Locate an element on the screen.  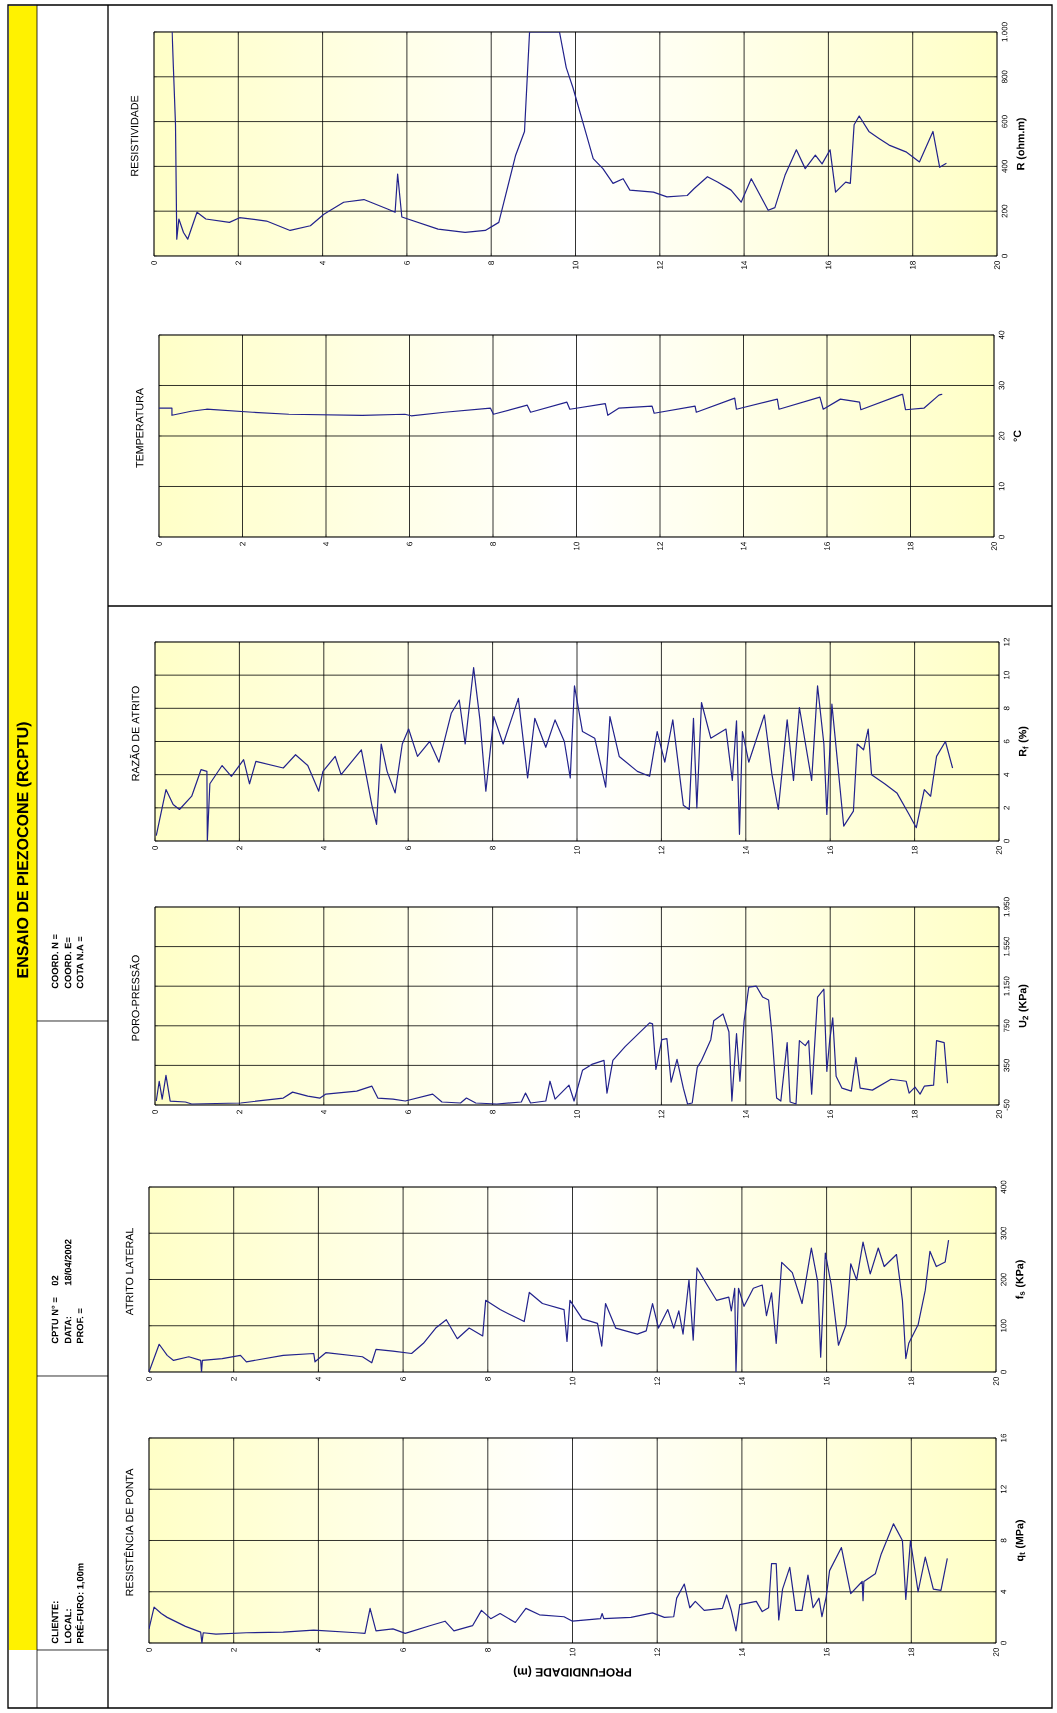
y-axis-title: q$_{t}$ (MPa) is located at coordinates (1020, 1540).